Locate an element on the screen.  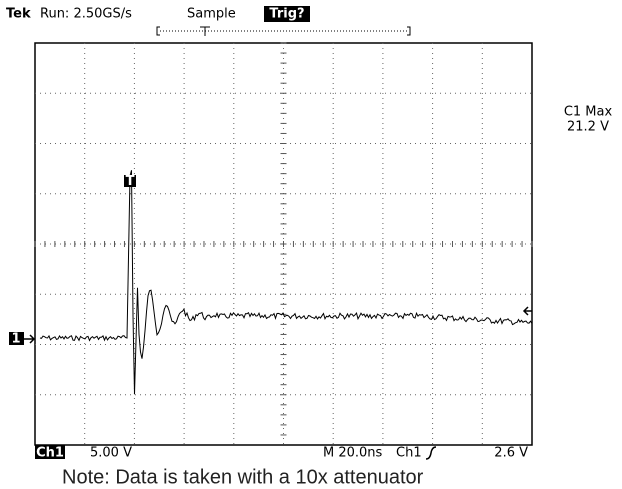
trigger-status-box is located at coordinates (287, 14).